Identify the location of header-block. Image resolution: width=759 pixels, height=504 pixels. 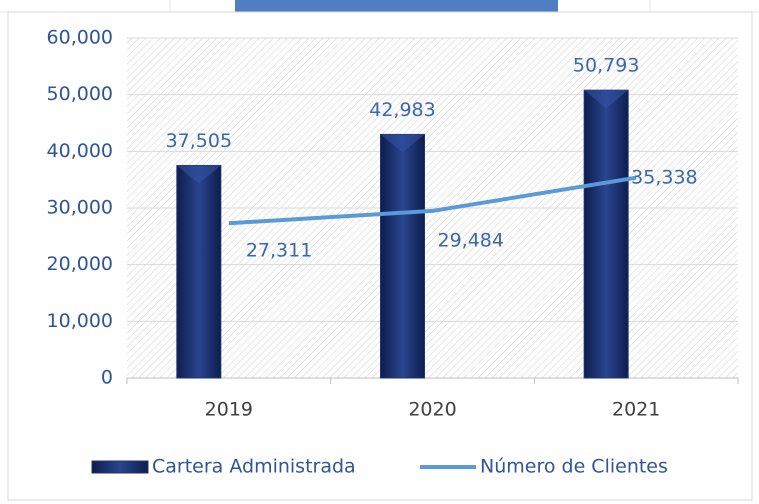
(396, 6).